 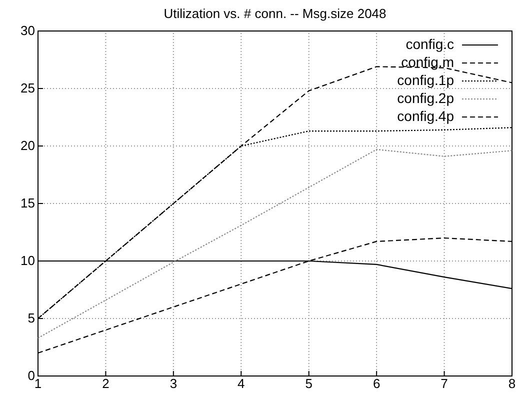 I want to click on x-tick-label: 7, so click(x=444, y=384).